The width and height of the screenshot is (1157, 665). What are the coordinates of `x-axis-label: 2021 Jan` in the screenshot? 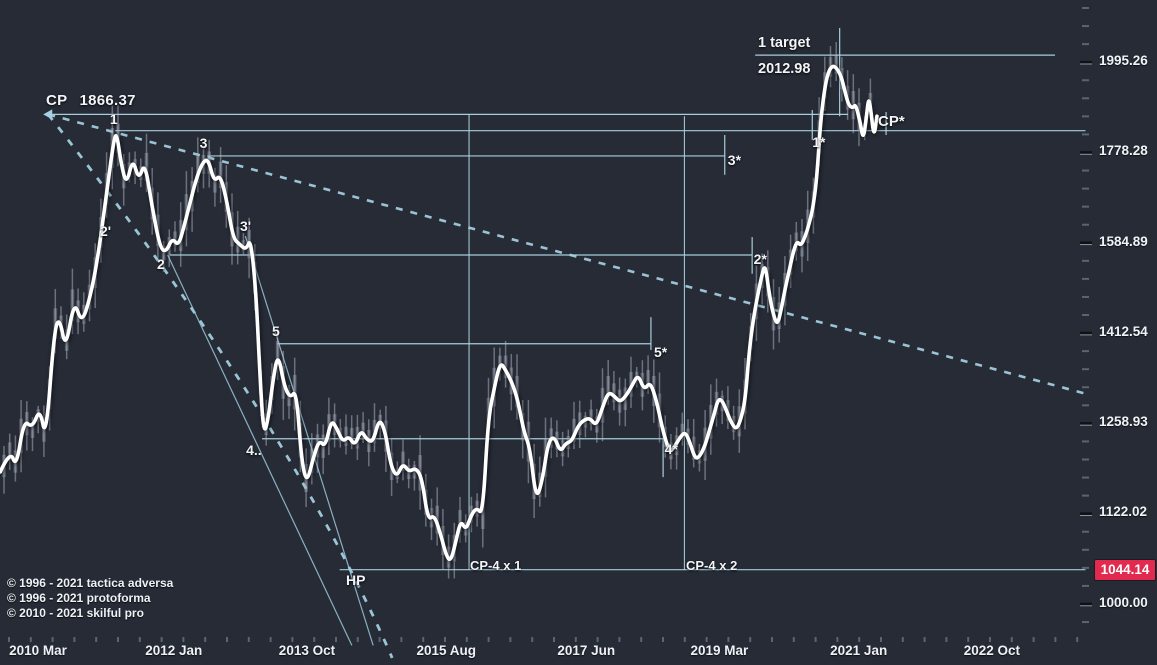 It's located at (859, 650).